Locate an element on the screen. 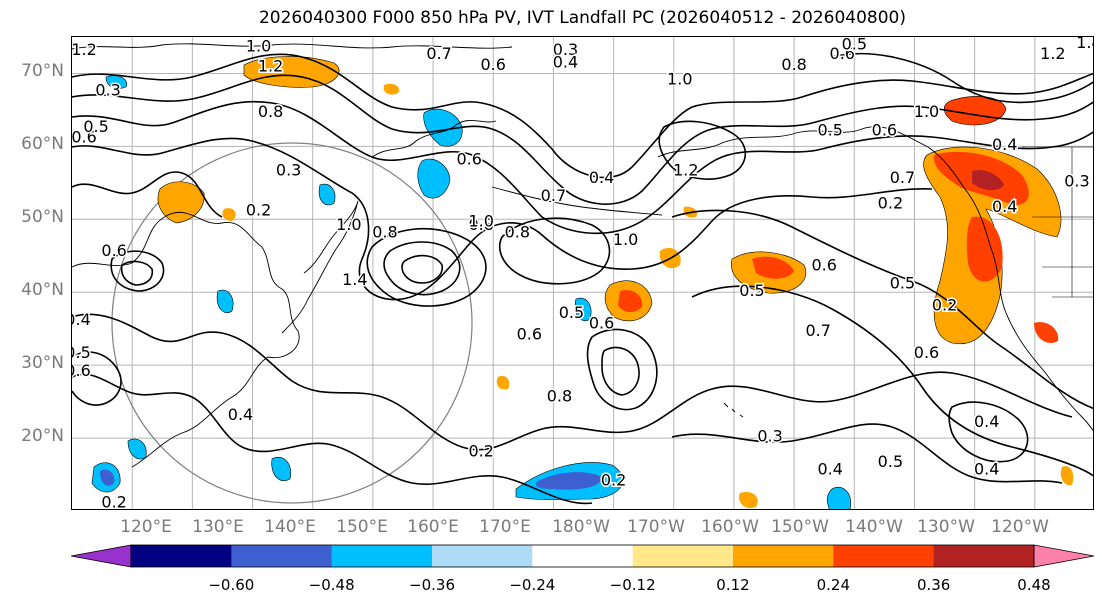 This screenshot has width=1105, height=604. colorbar is located at coordinates (582, 556).